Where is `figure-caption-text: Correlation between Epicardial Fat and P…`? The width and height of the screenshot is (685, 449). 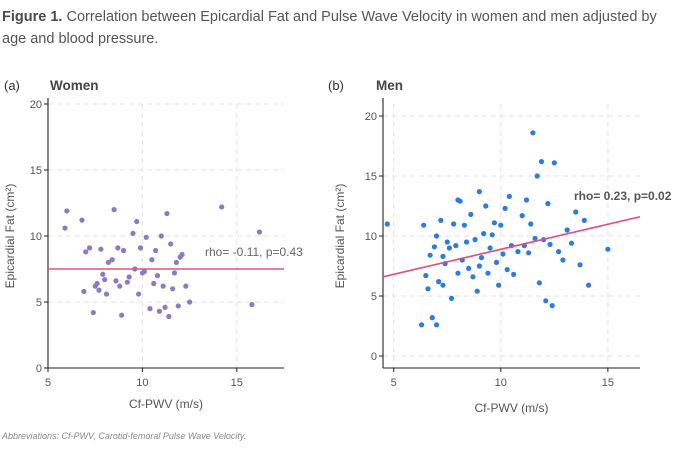
figure-caption-text: Correlation between Epicardial Fat and P… is located at coordinates (329, 28).